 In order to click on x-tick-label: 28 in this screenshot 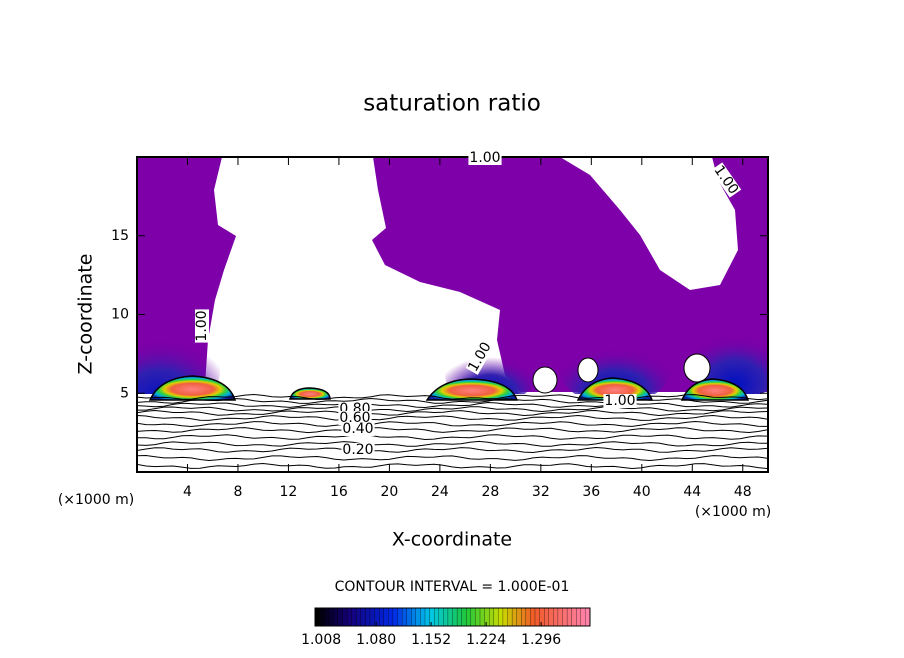, I will do `click(490, 492)`.